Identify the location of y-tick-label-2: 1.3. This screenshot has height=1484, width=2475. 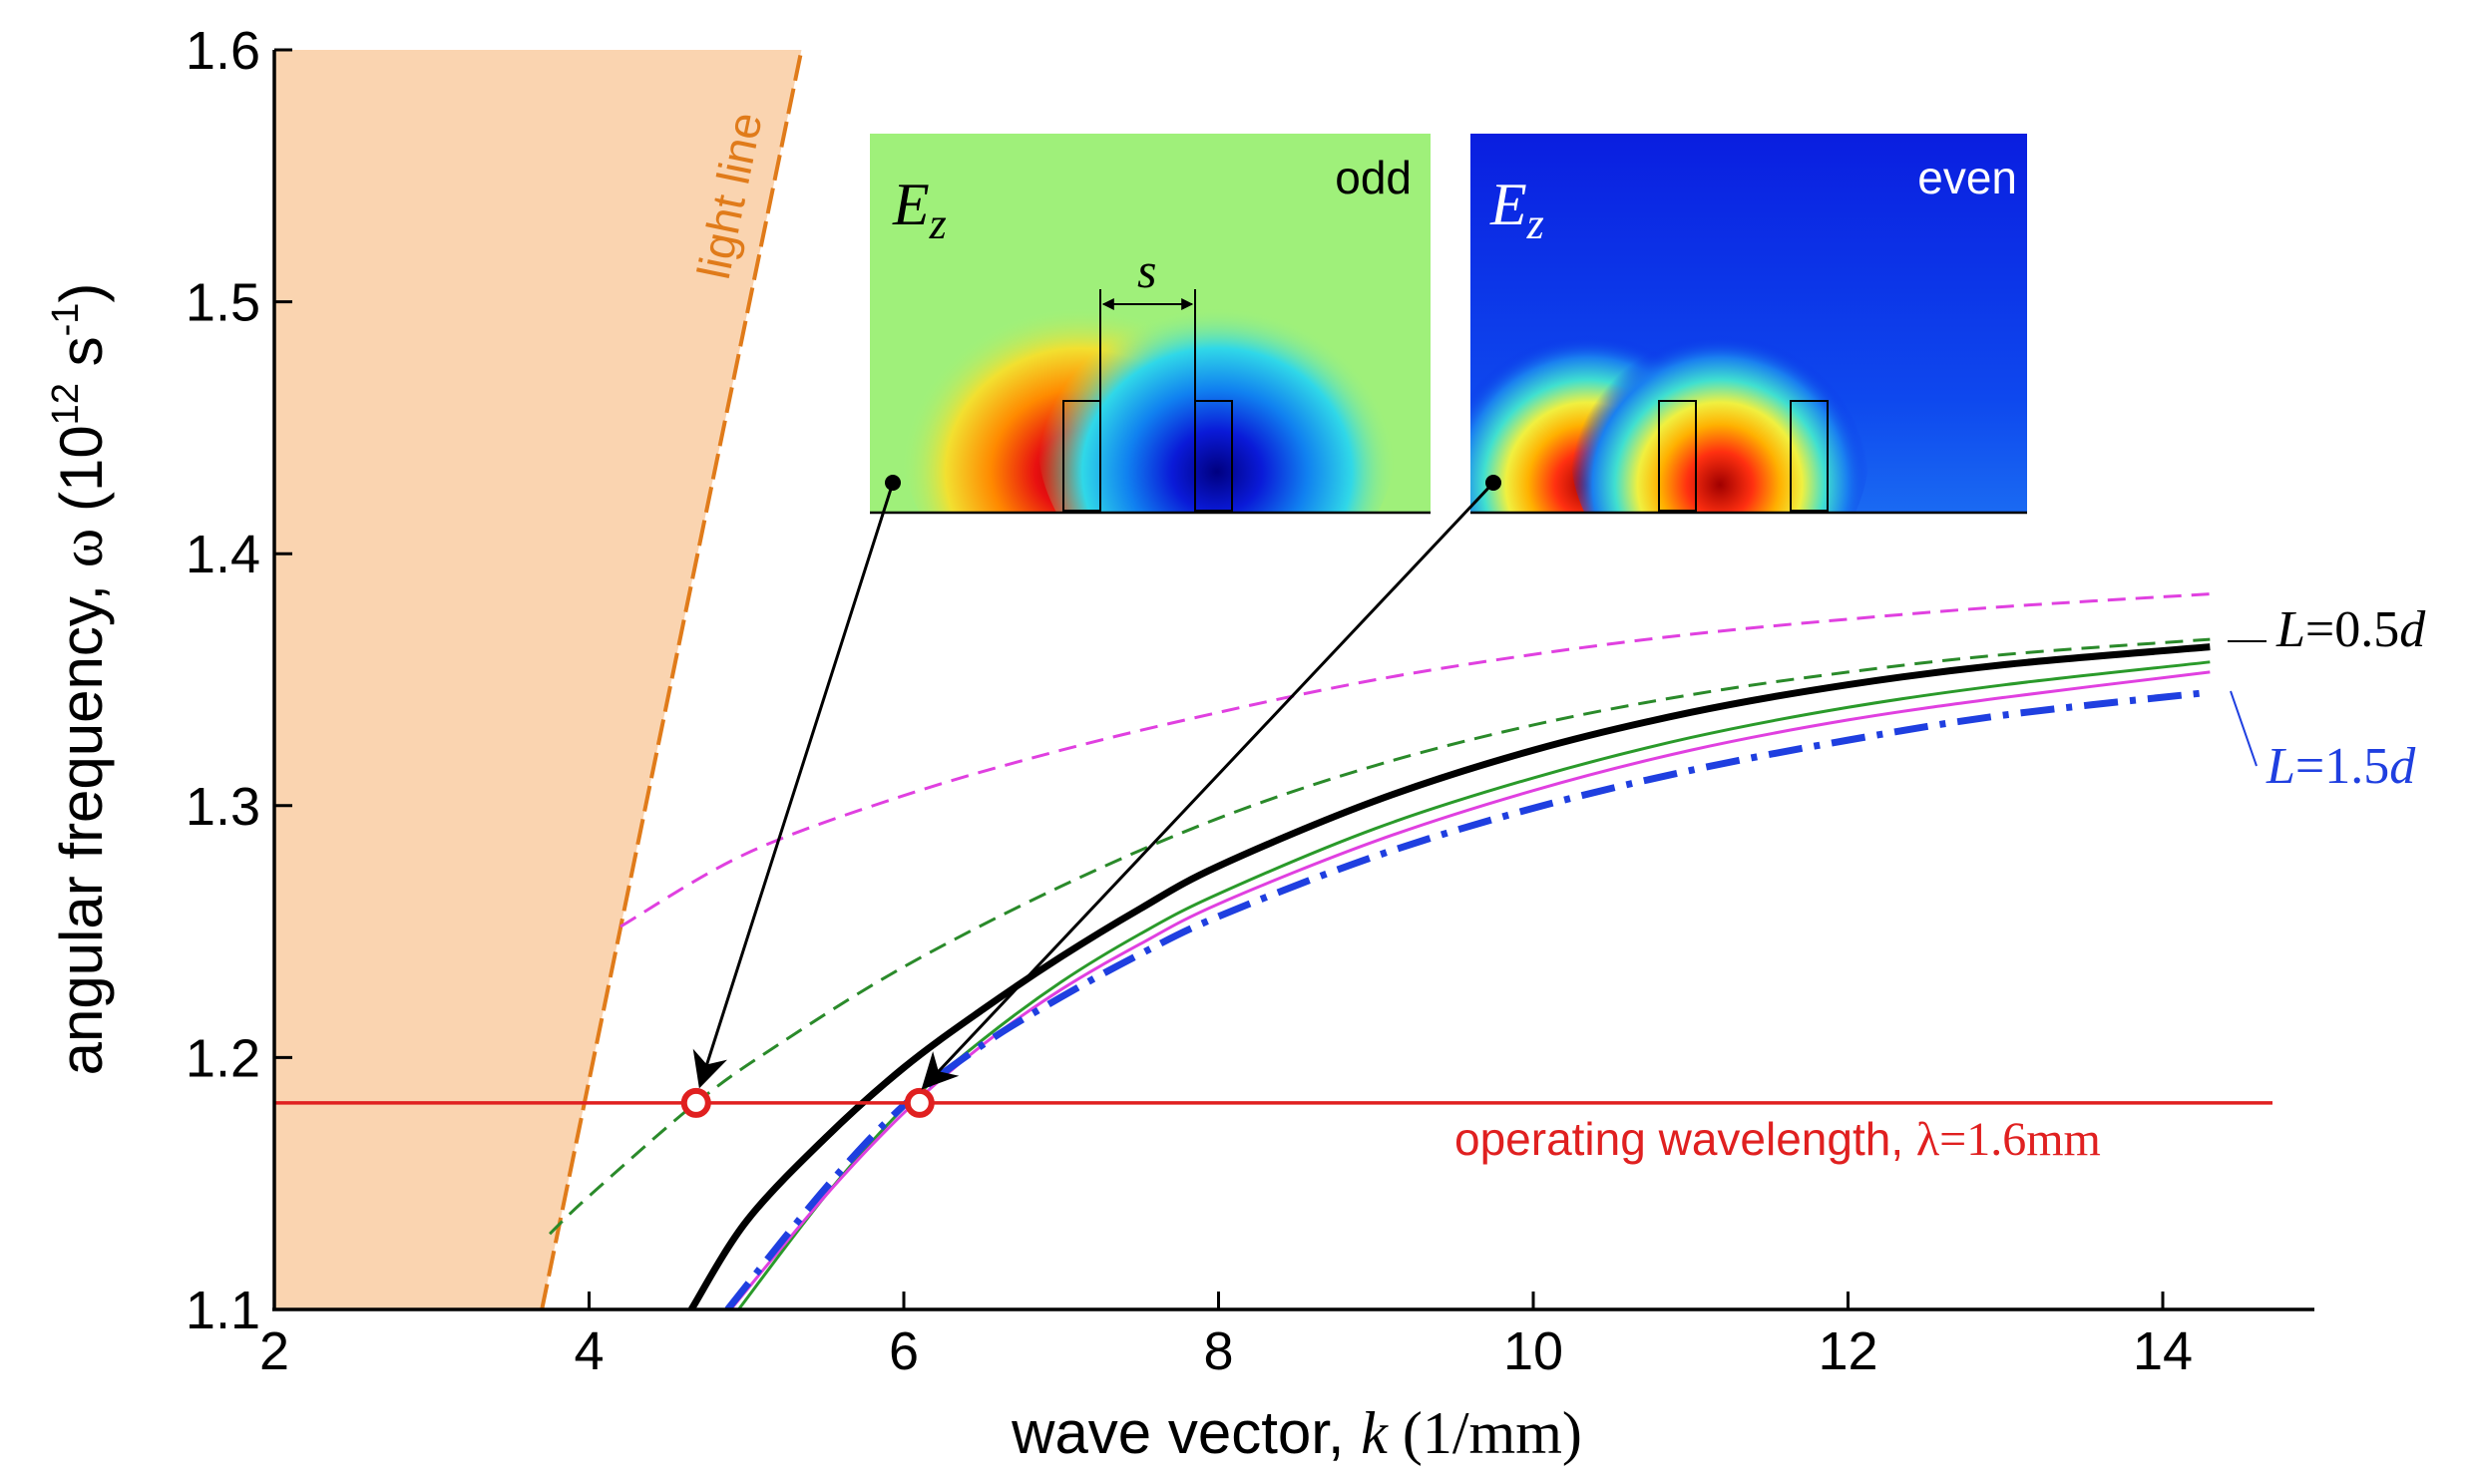
(223, 807).